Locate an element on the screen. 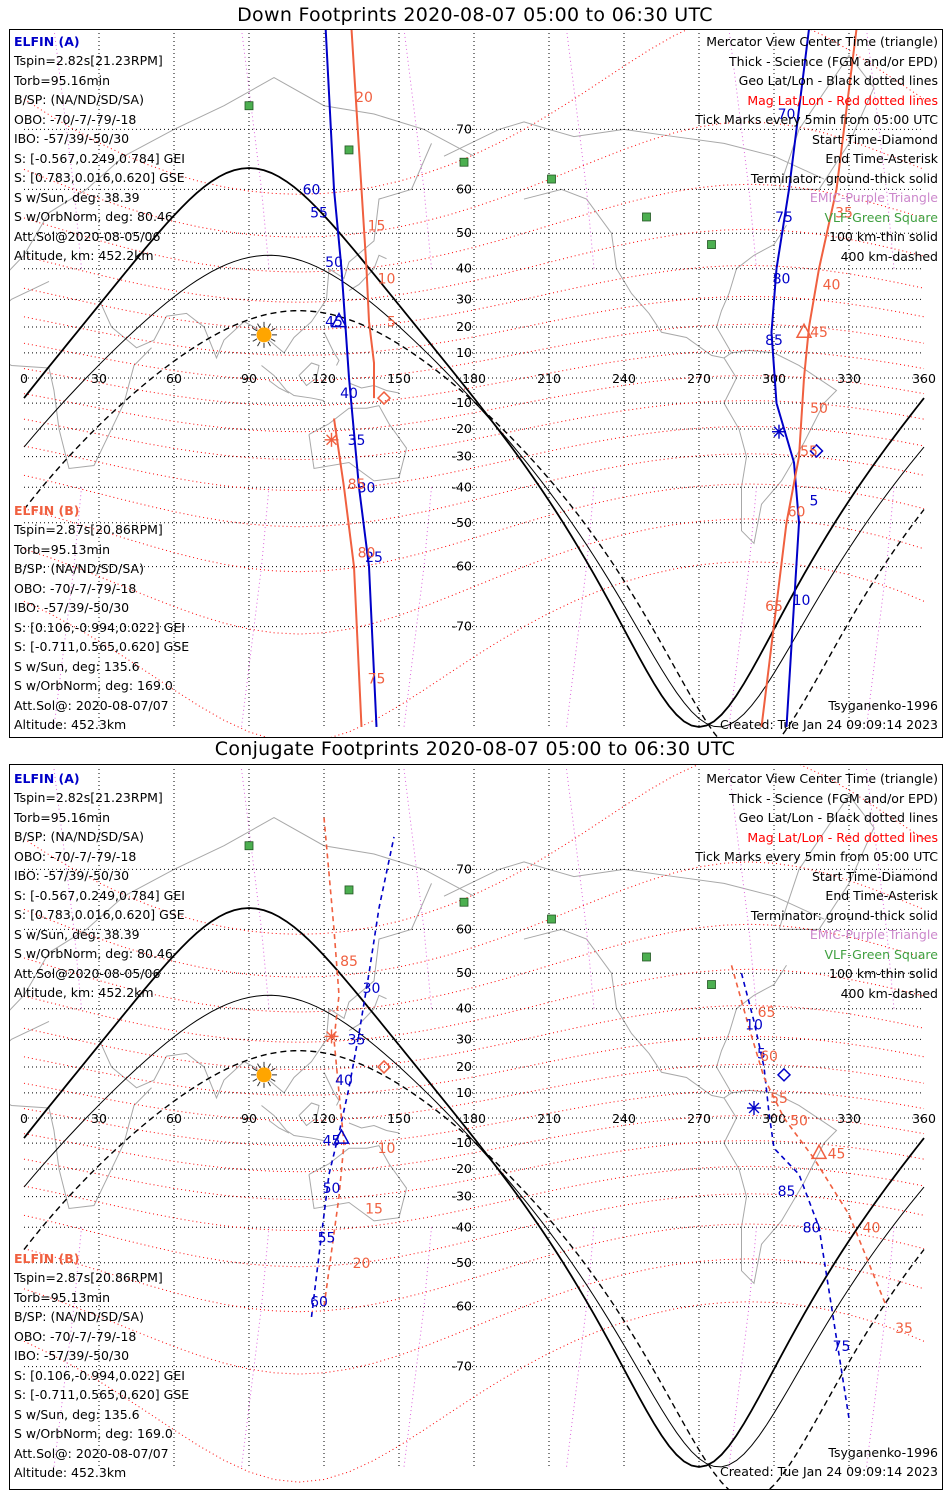 The image size is (950, 1500). lon-tick-label: 360 is located at coordinates (924, 1118).